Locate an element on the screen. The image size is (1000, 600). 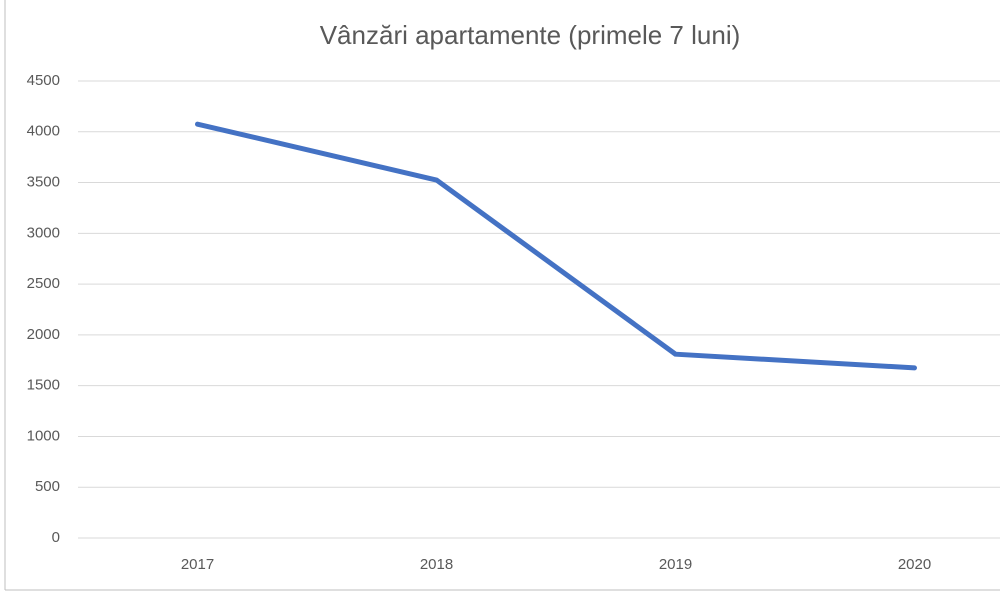
y-tick-label: 500 is located at coordinates (47, 486).